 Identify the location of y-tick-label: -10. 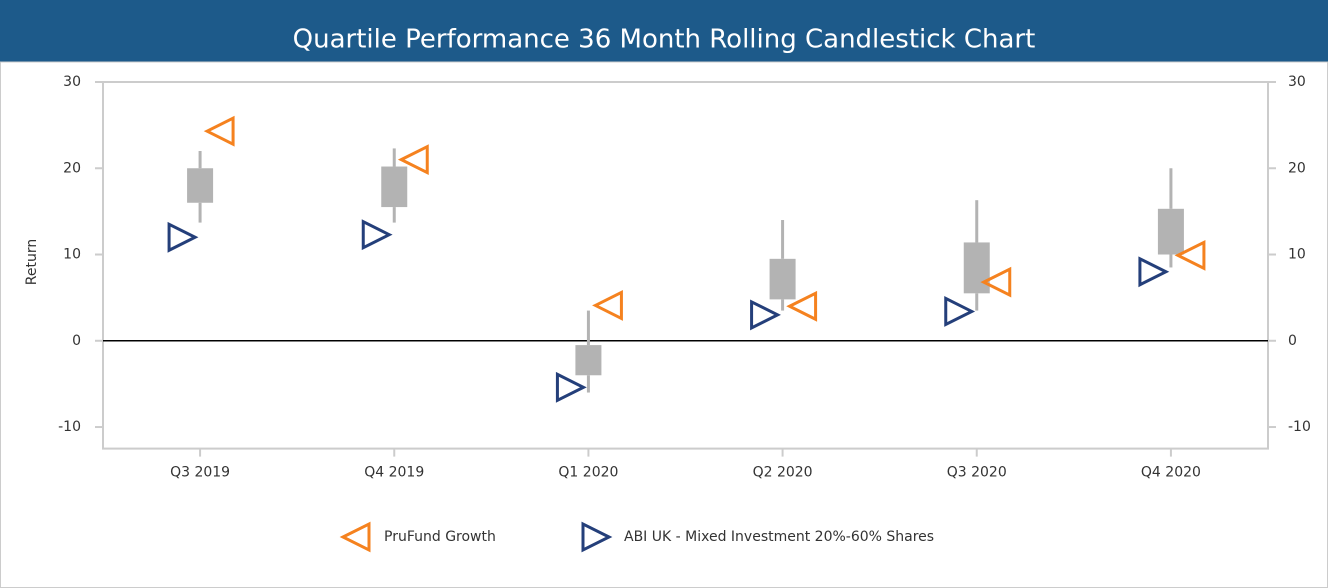
(69, 427).